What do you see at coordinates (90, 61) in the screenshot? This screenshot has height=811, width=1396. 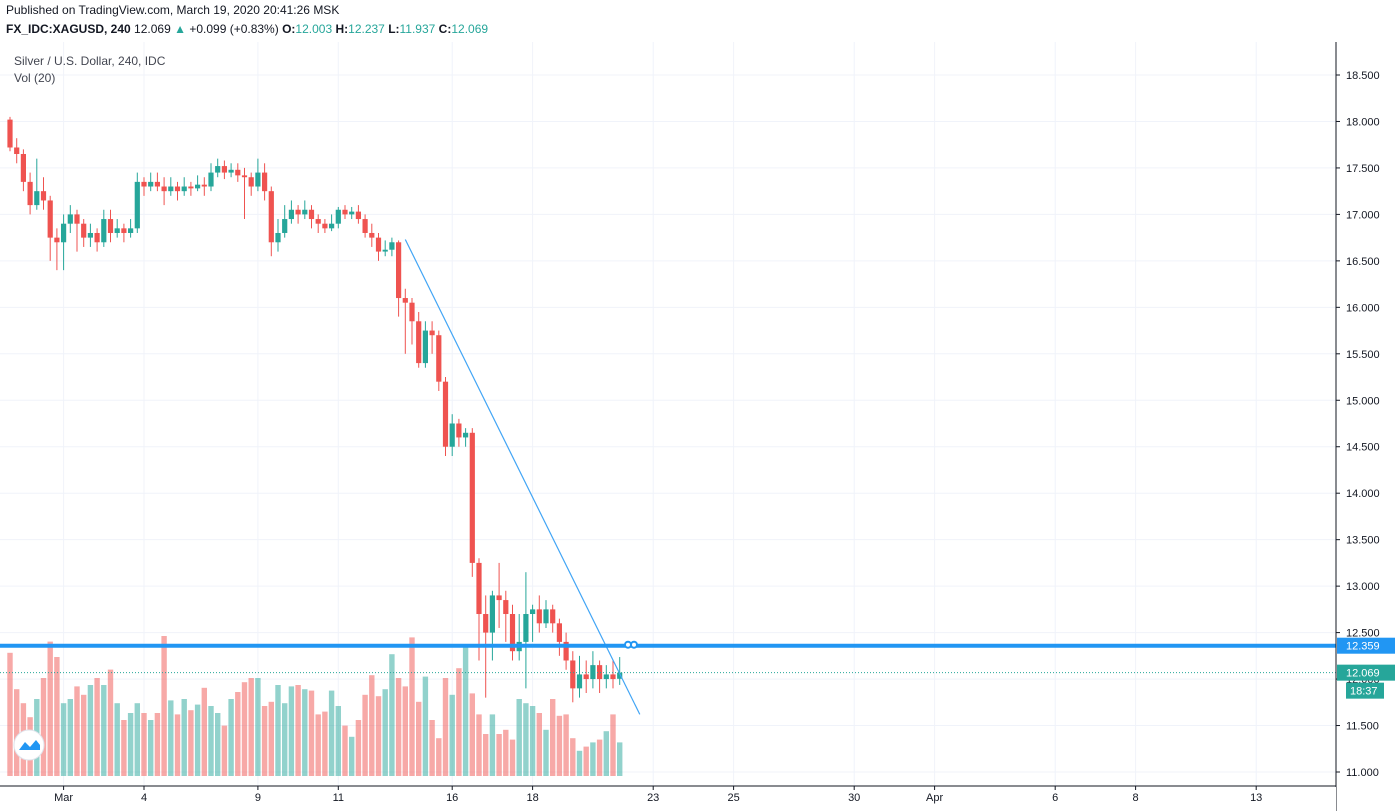 I see `series-title: Silver / U.S. Dollar, 240, IDC` at bounding box center [90, 61].